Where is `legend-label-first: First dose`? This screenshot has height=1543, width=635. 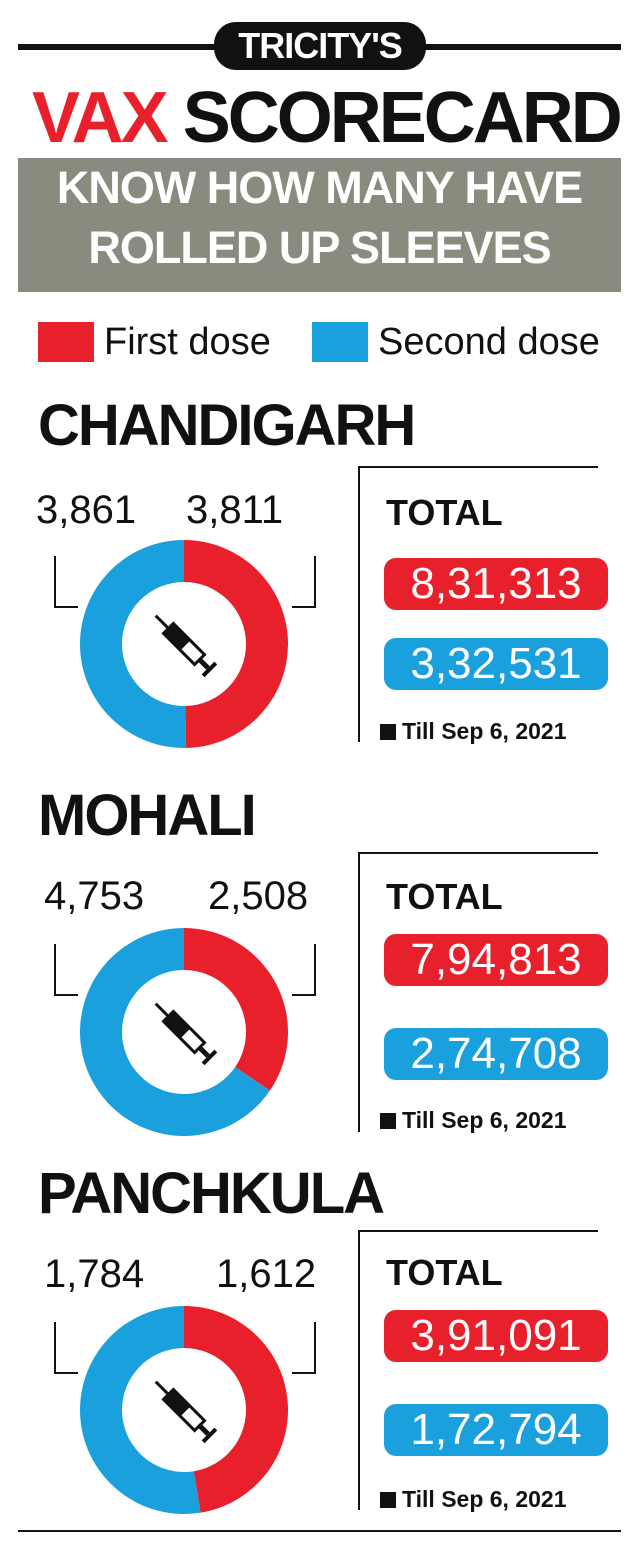
legend-label-first: First dose is located at coordinates (187, 341).